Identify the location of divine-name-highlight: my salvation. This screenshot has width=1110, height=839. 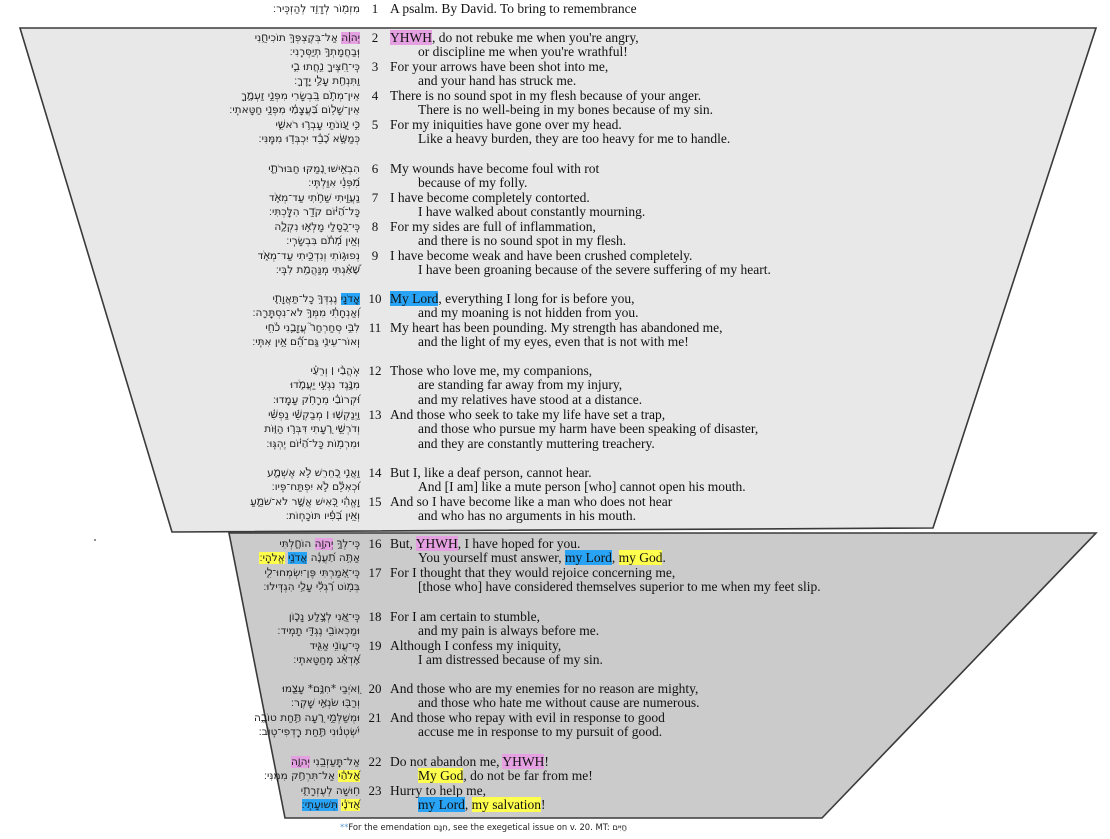
(506, 805).